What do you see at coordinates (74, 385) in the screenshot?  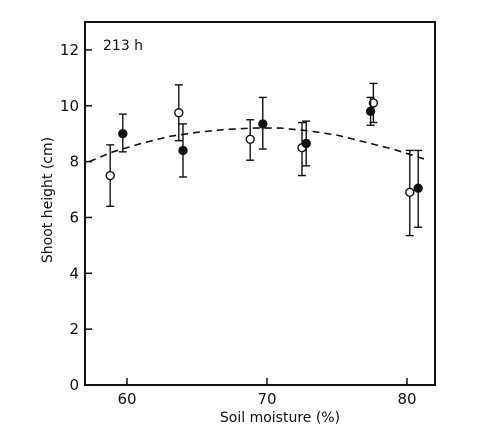 I see `y-tick-label: 0` at bounding box center [74, 385].